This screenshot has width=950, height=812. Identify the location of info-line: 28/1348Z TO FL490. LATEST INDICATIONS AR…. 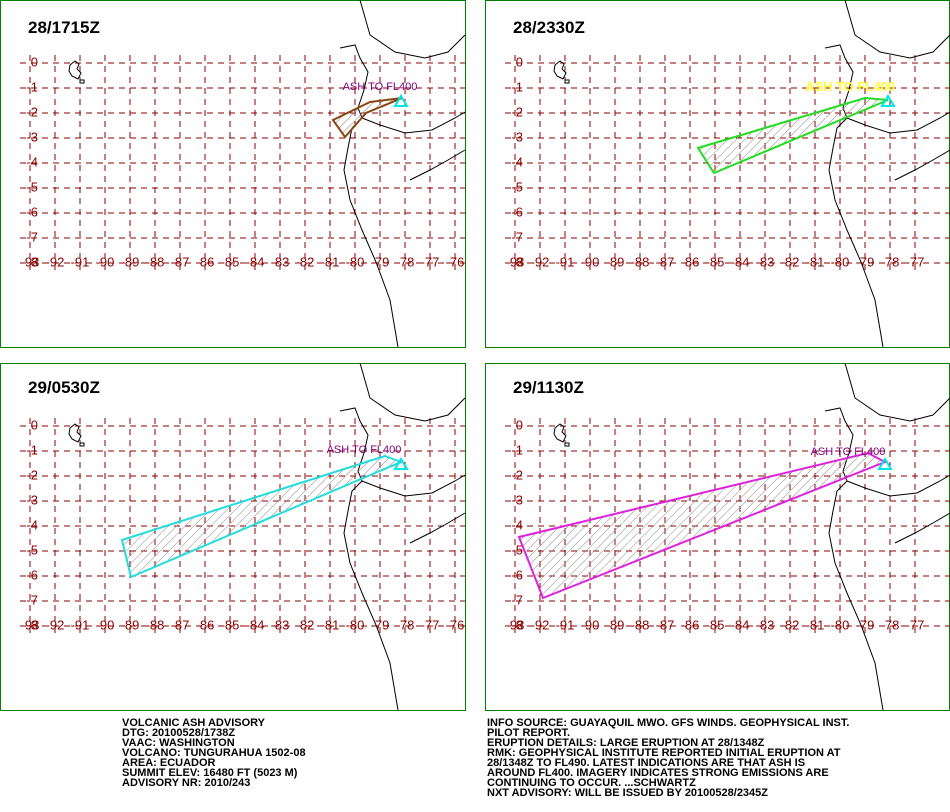
(646, 763).